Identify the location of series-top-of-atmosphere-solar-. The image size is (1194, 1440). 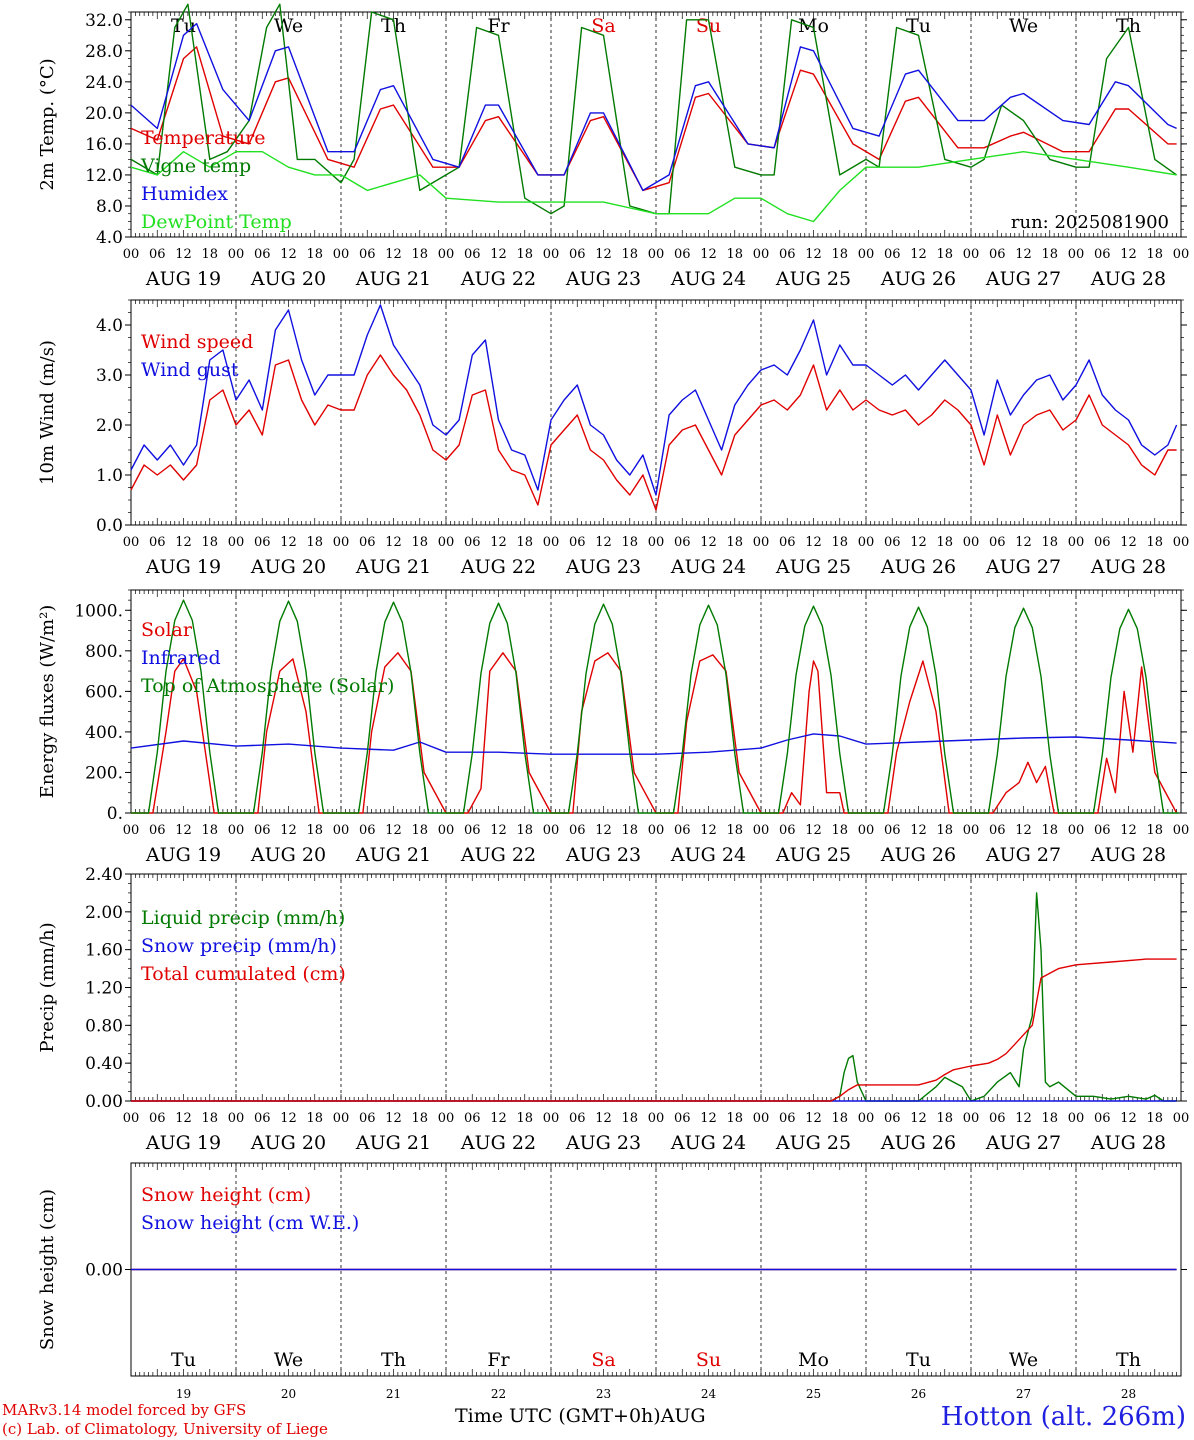
(655, 706).